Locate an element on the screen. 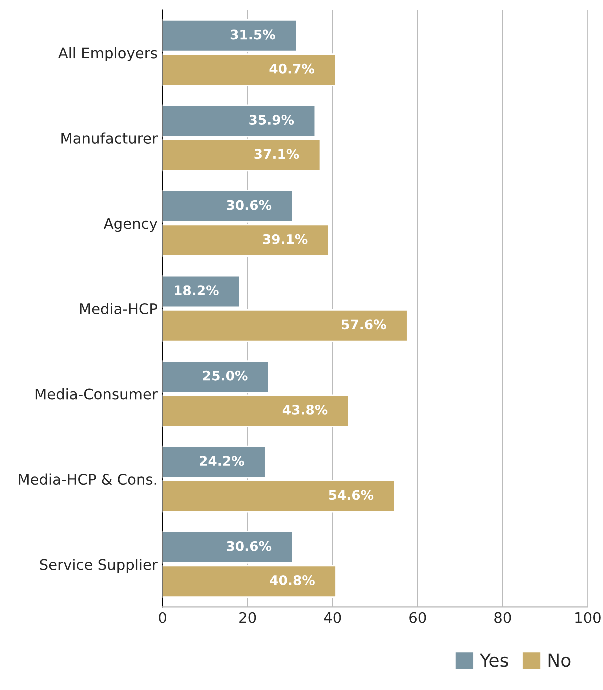 This screenshot has height=690, width=603. data-label: 40.8% is located at coordinates (292, 580).